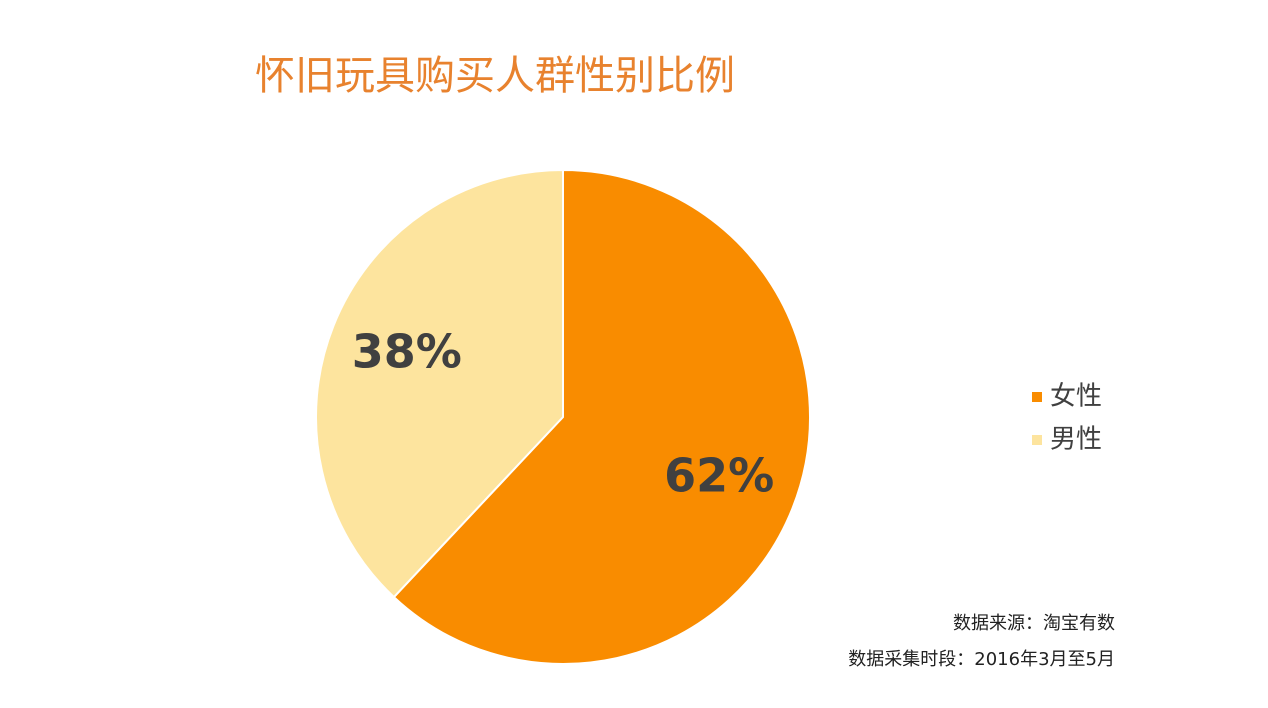 This screenshot has width=1268, height=708. Describe the element at coordinates (495, 76) in the screenshot. I see `chart-title: 怀旧玩具购买人群性别比例` at that location.